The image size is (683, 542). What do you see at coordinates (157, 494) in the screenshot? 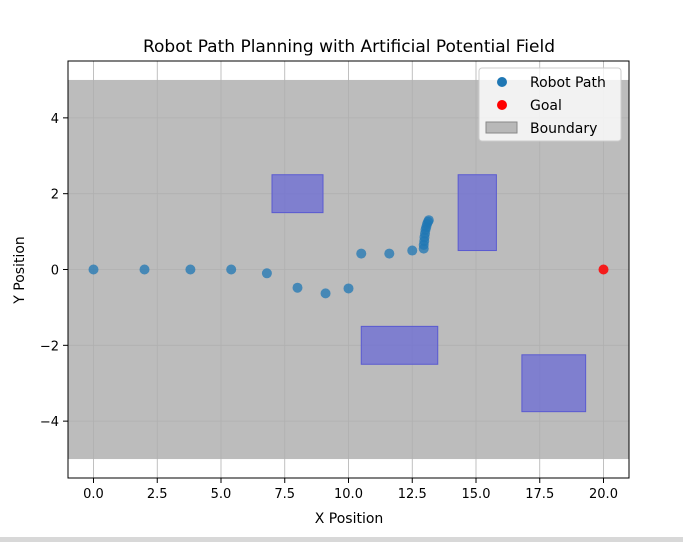
I see `x-tick-label: 2.5` at bounding box center [157, 494].